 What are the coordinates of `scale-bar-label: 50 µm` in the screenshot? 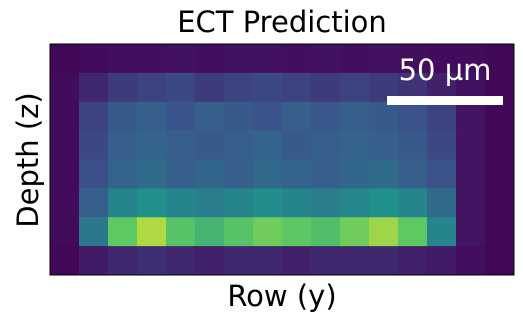 It's located at (445, 70).